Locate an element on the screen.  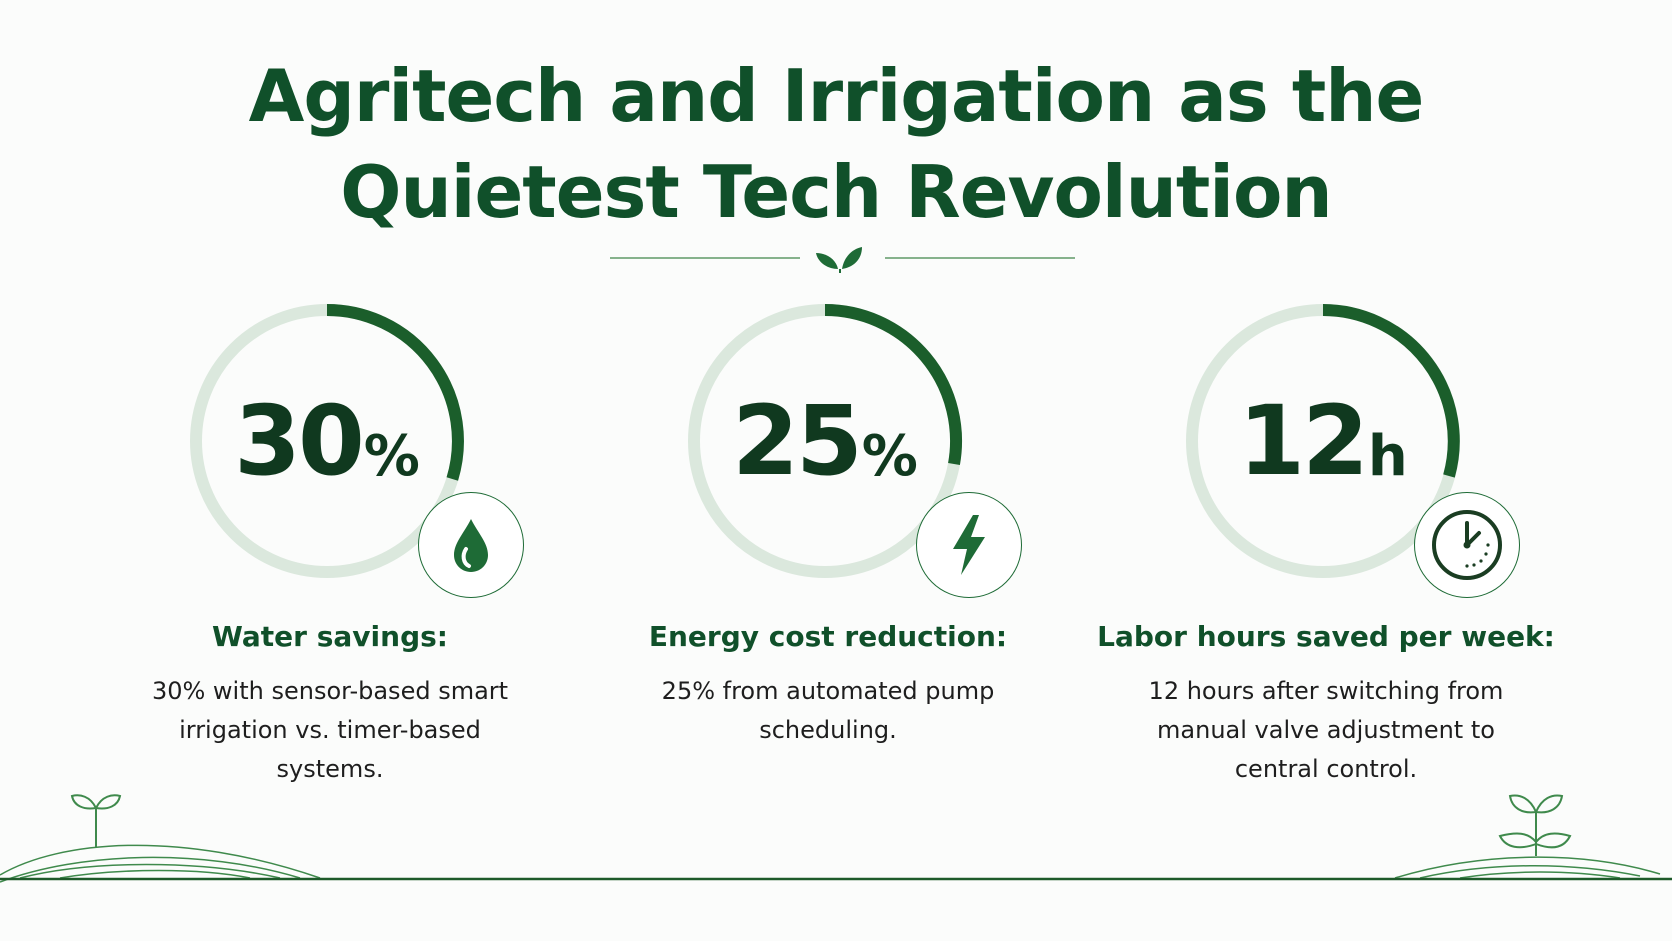
stat-unit: h is located at coordinates (1387, 456).